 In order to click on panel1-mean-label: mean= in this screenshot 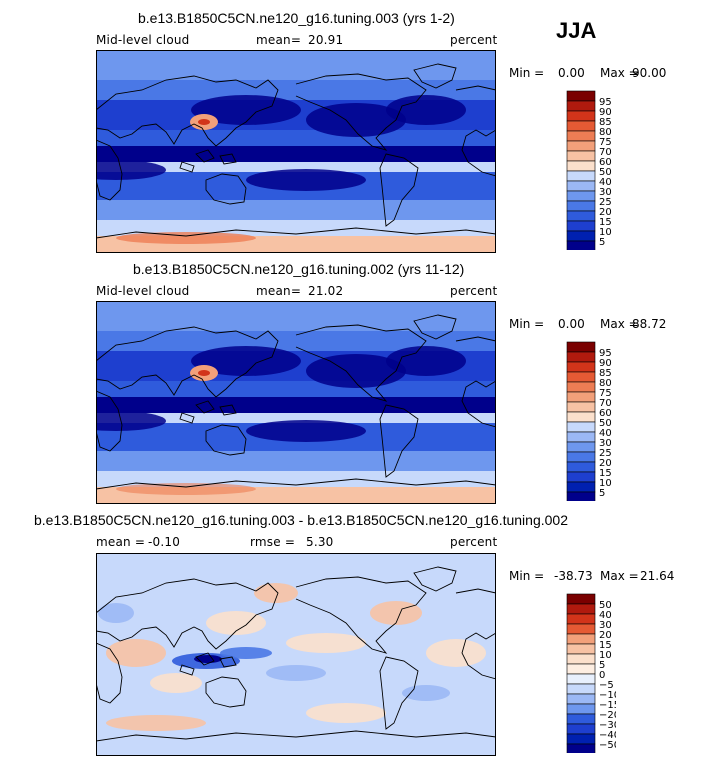, I will do `click(279, 40)`.